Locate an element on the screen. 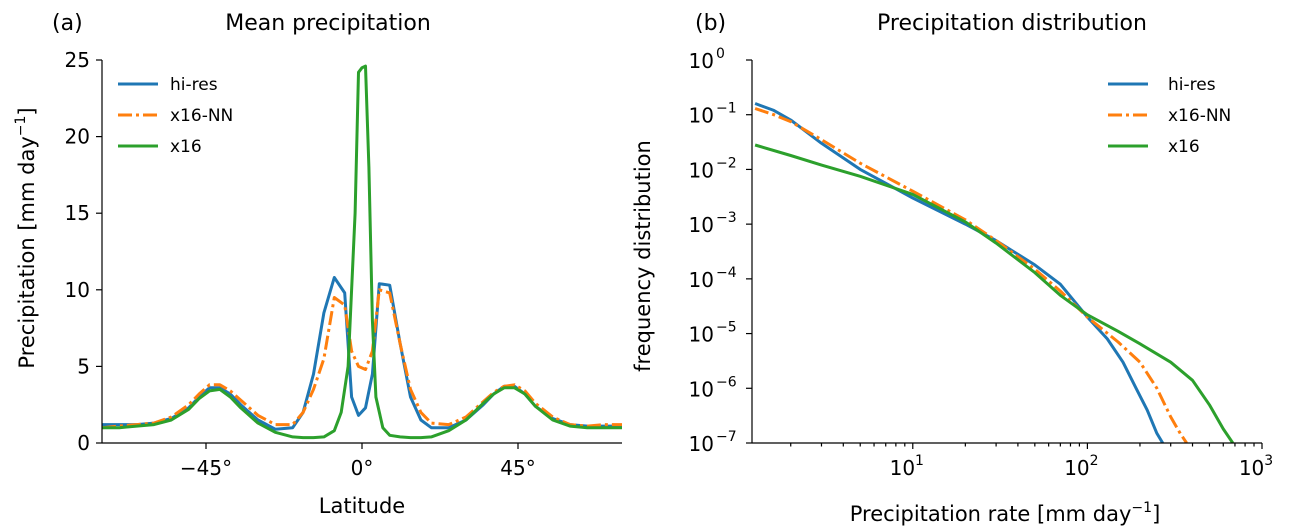  panel-b-legend-label: hi-res is located at coordinates (1192, 85).